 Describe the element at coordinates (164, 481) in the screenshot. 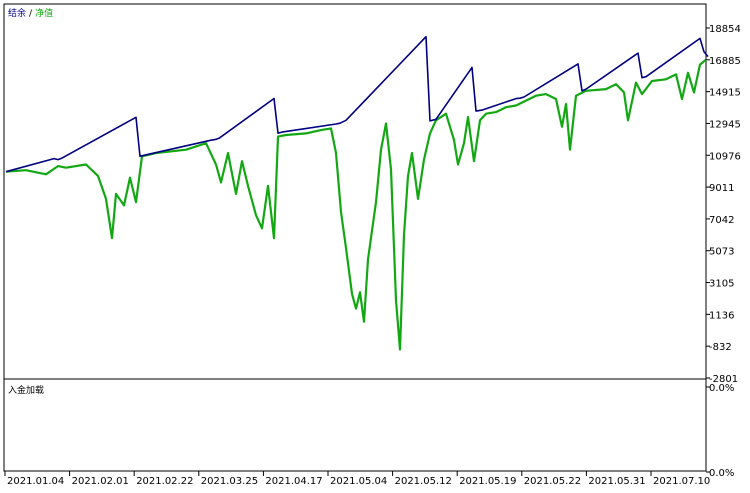

I see `x-tick-label: 2021.02.22` at that location.